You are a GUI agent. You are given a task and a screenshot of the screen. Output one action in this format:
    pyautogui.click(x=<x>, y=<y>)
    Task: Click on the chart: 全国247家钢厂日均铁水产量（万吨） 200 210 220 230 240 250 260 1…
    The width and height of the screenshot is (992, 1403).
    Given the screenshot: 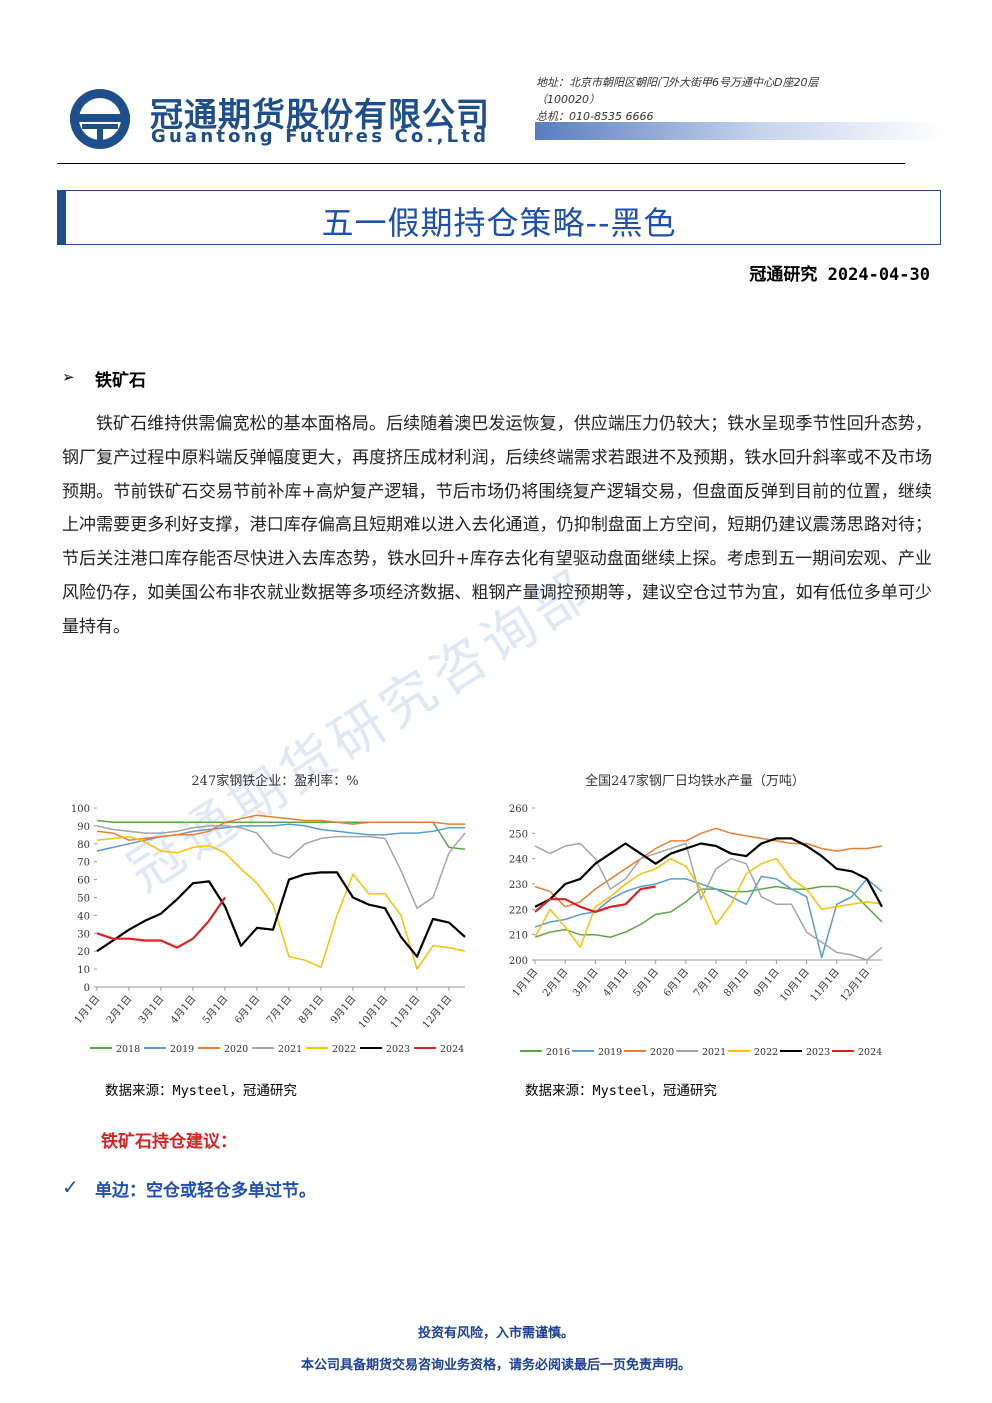 What is the action you would take?
    pyautogui.click(x=696, y=915)
    